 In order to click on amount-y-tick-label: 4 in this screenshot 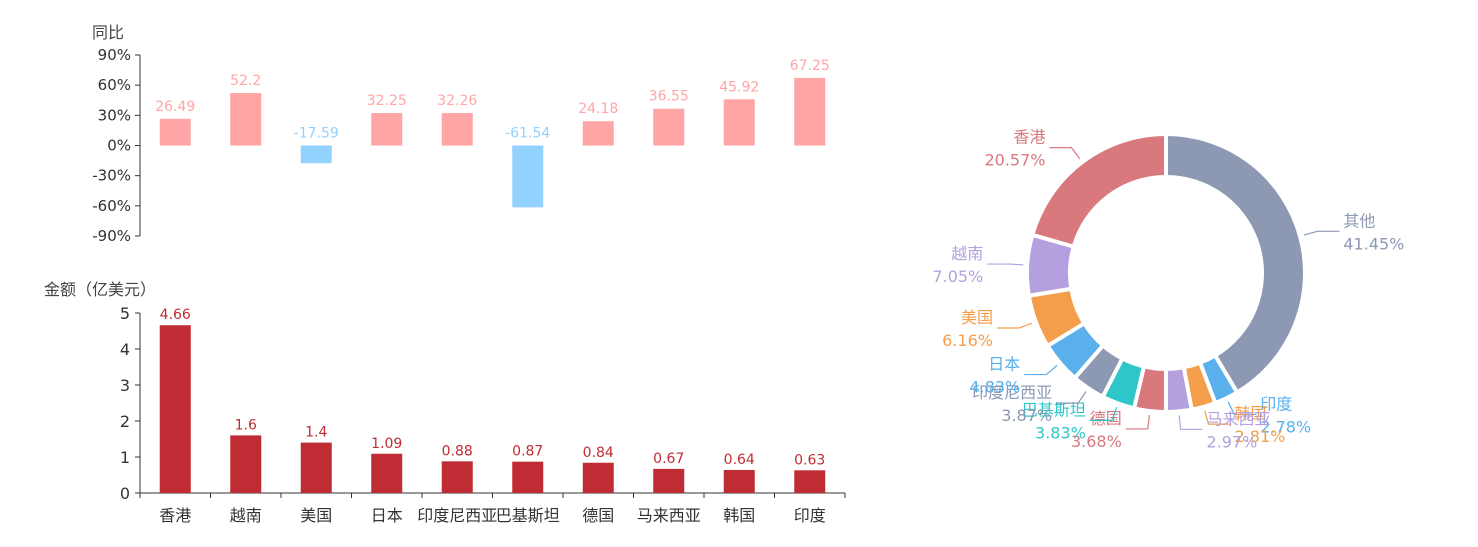, I will do `click(125, 349)`.